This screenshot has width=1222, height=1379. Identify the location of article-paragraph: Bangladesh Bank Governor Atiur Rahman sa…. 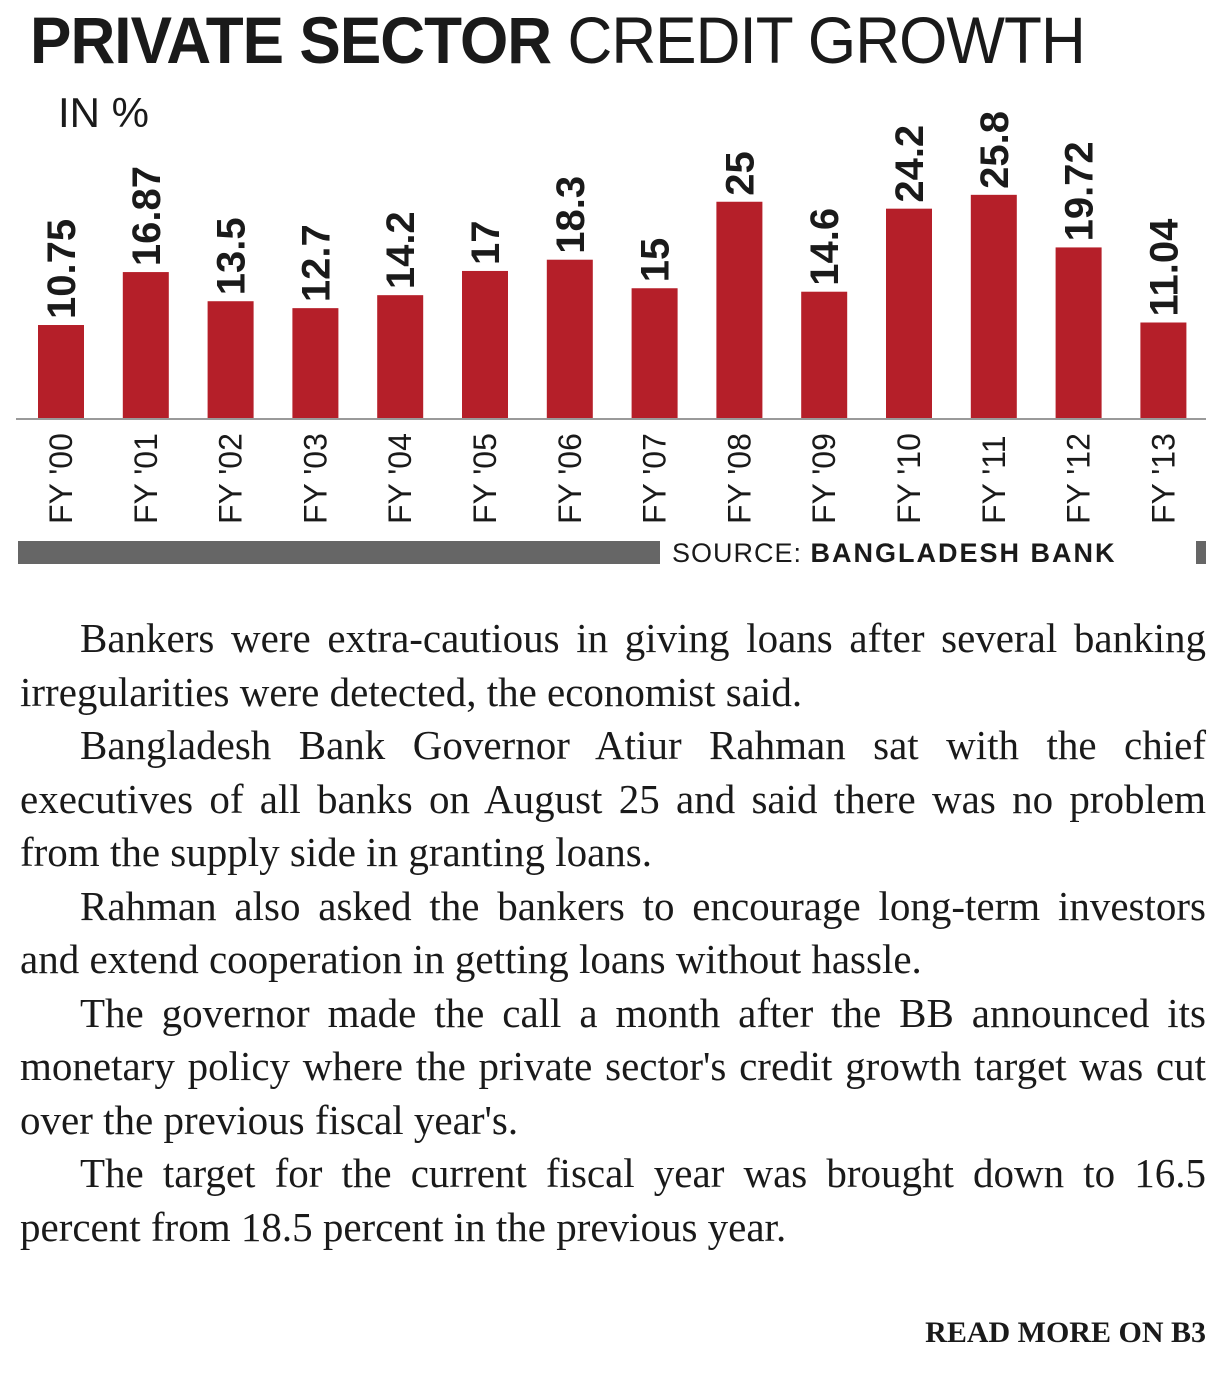
(613, 798).